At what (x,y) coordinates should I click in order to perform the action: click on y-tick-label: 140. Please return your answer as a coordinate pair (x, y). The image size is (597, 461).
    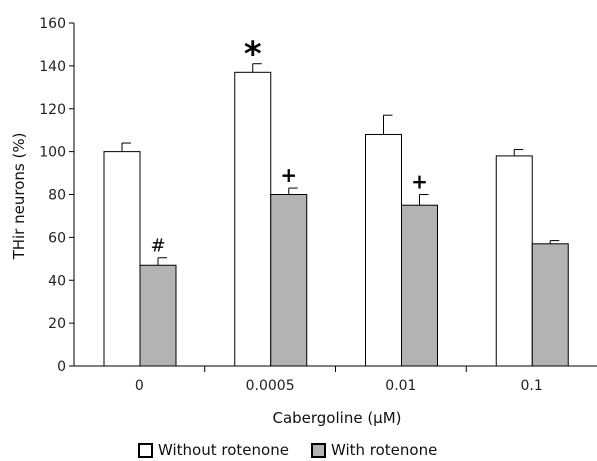
    Looking at the image, I should click on (52, 67).